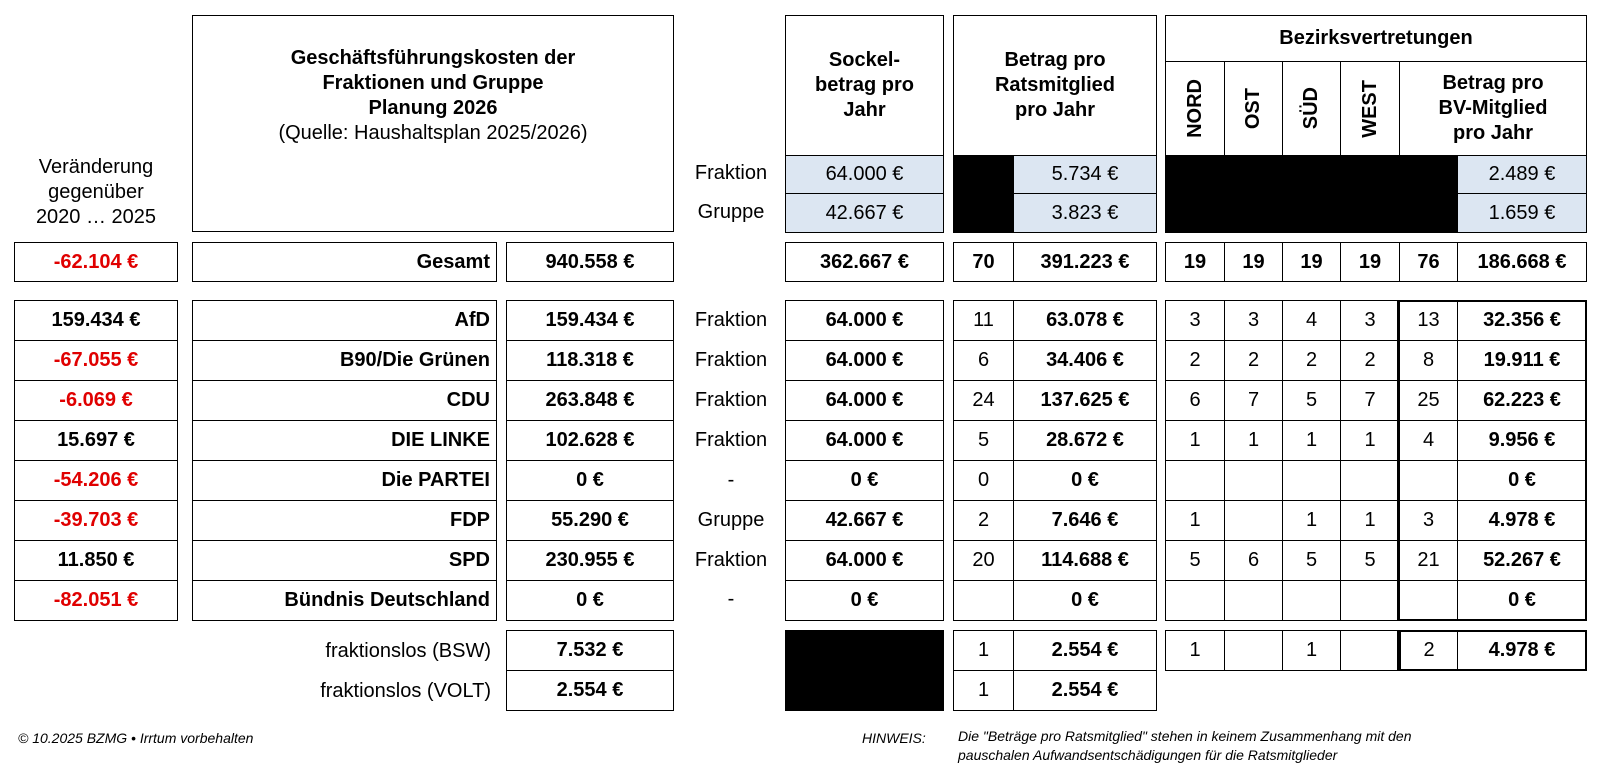 The image size is (1602, 776). What do you see at coordinates (1253, 441) in the screenshot?
I see `row-ost: 1` at bounding box center [1253, 441].